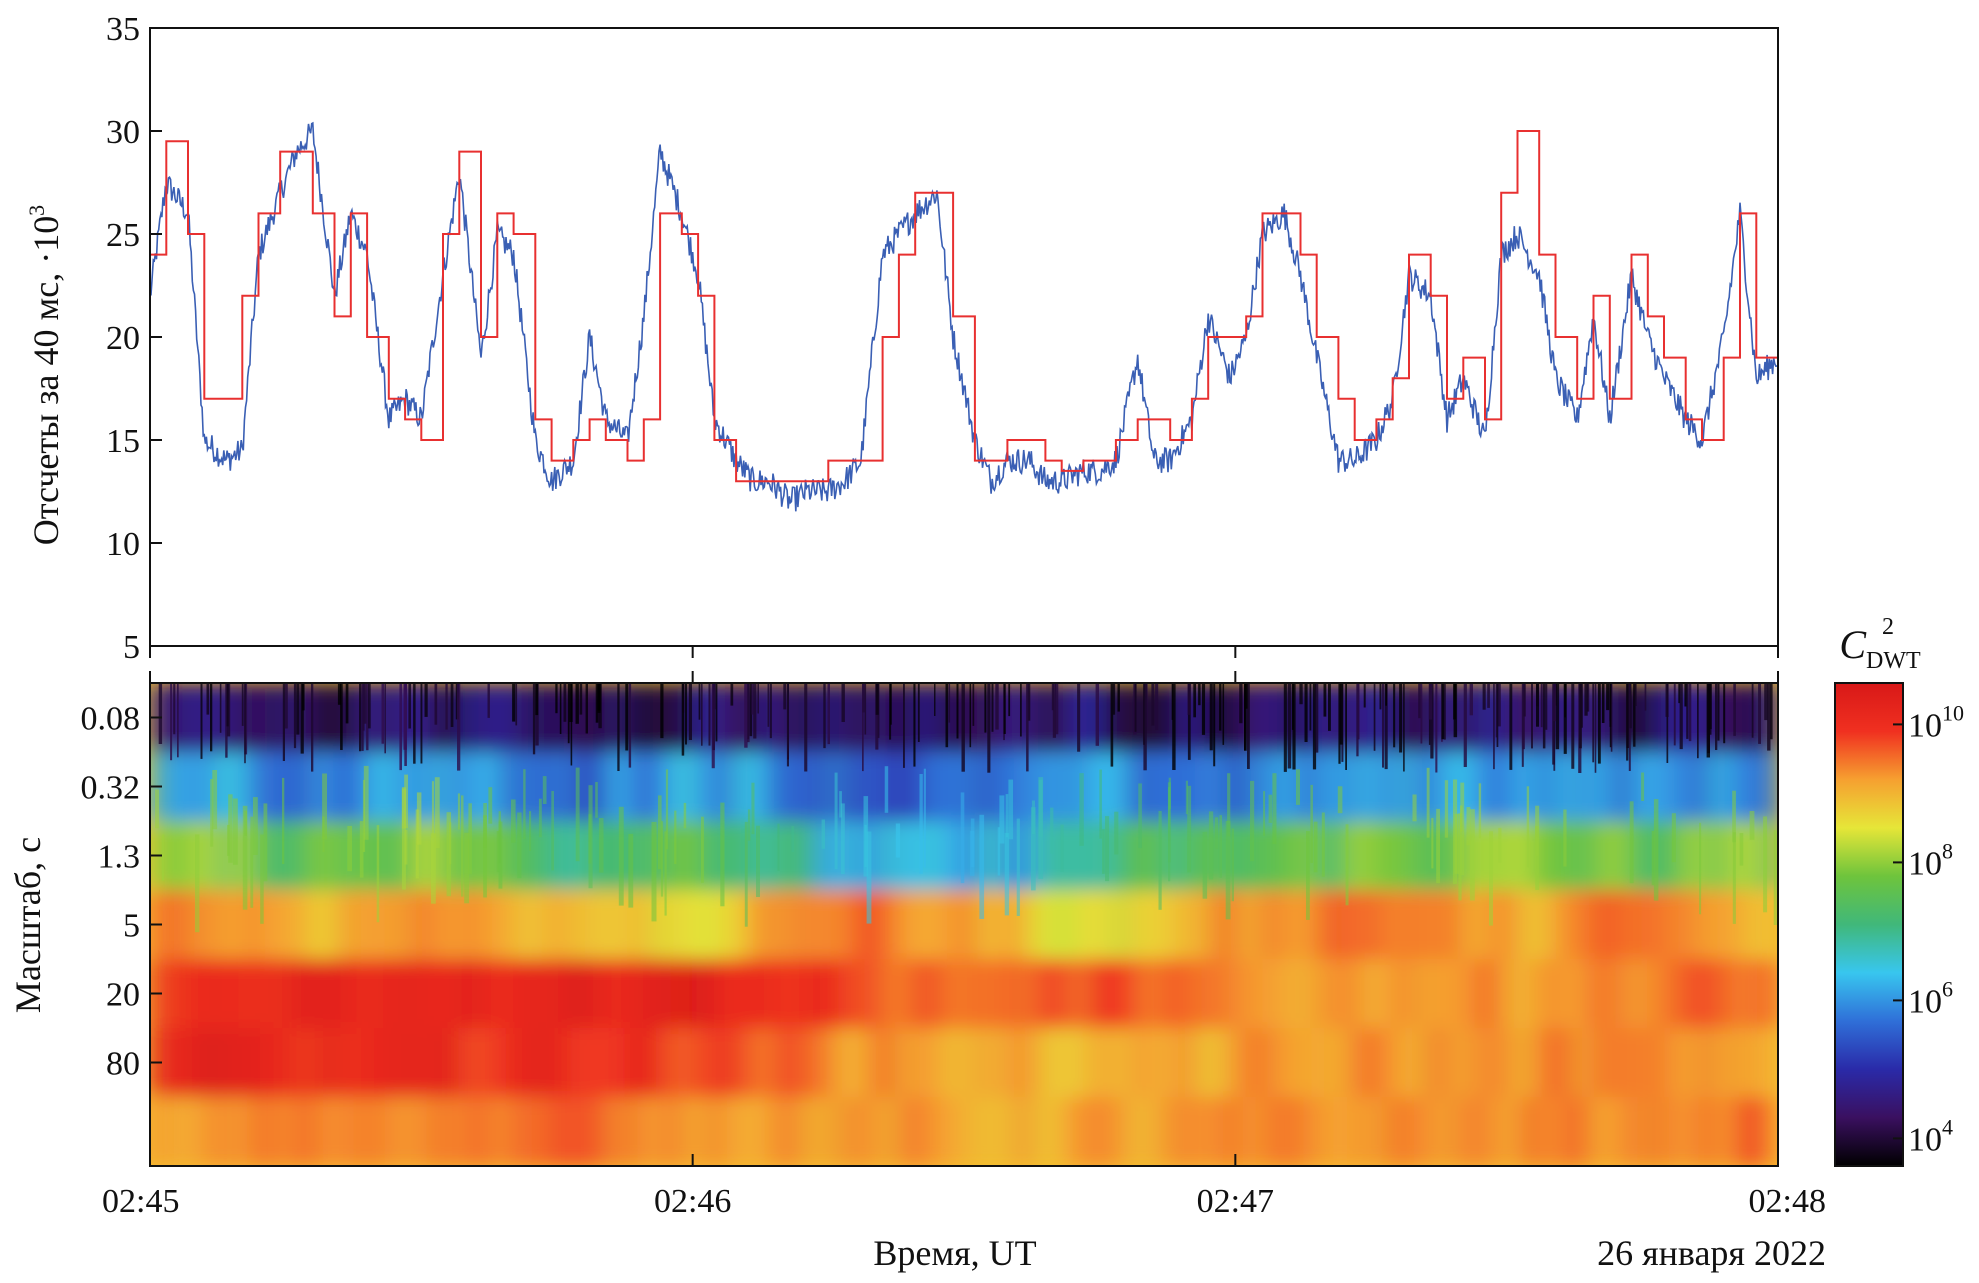 This screenshot has height=1283, width=1979. What do you see at coordinates (134, 338) in the screenshot?
I see `top-y-ticks: 5 10 15 20 25 30 35` at bounding box center [134, 338].